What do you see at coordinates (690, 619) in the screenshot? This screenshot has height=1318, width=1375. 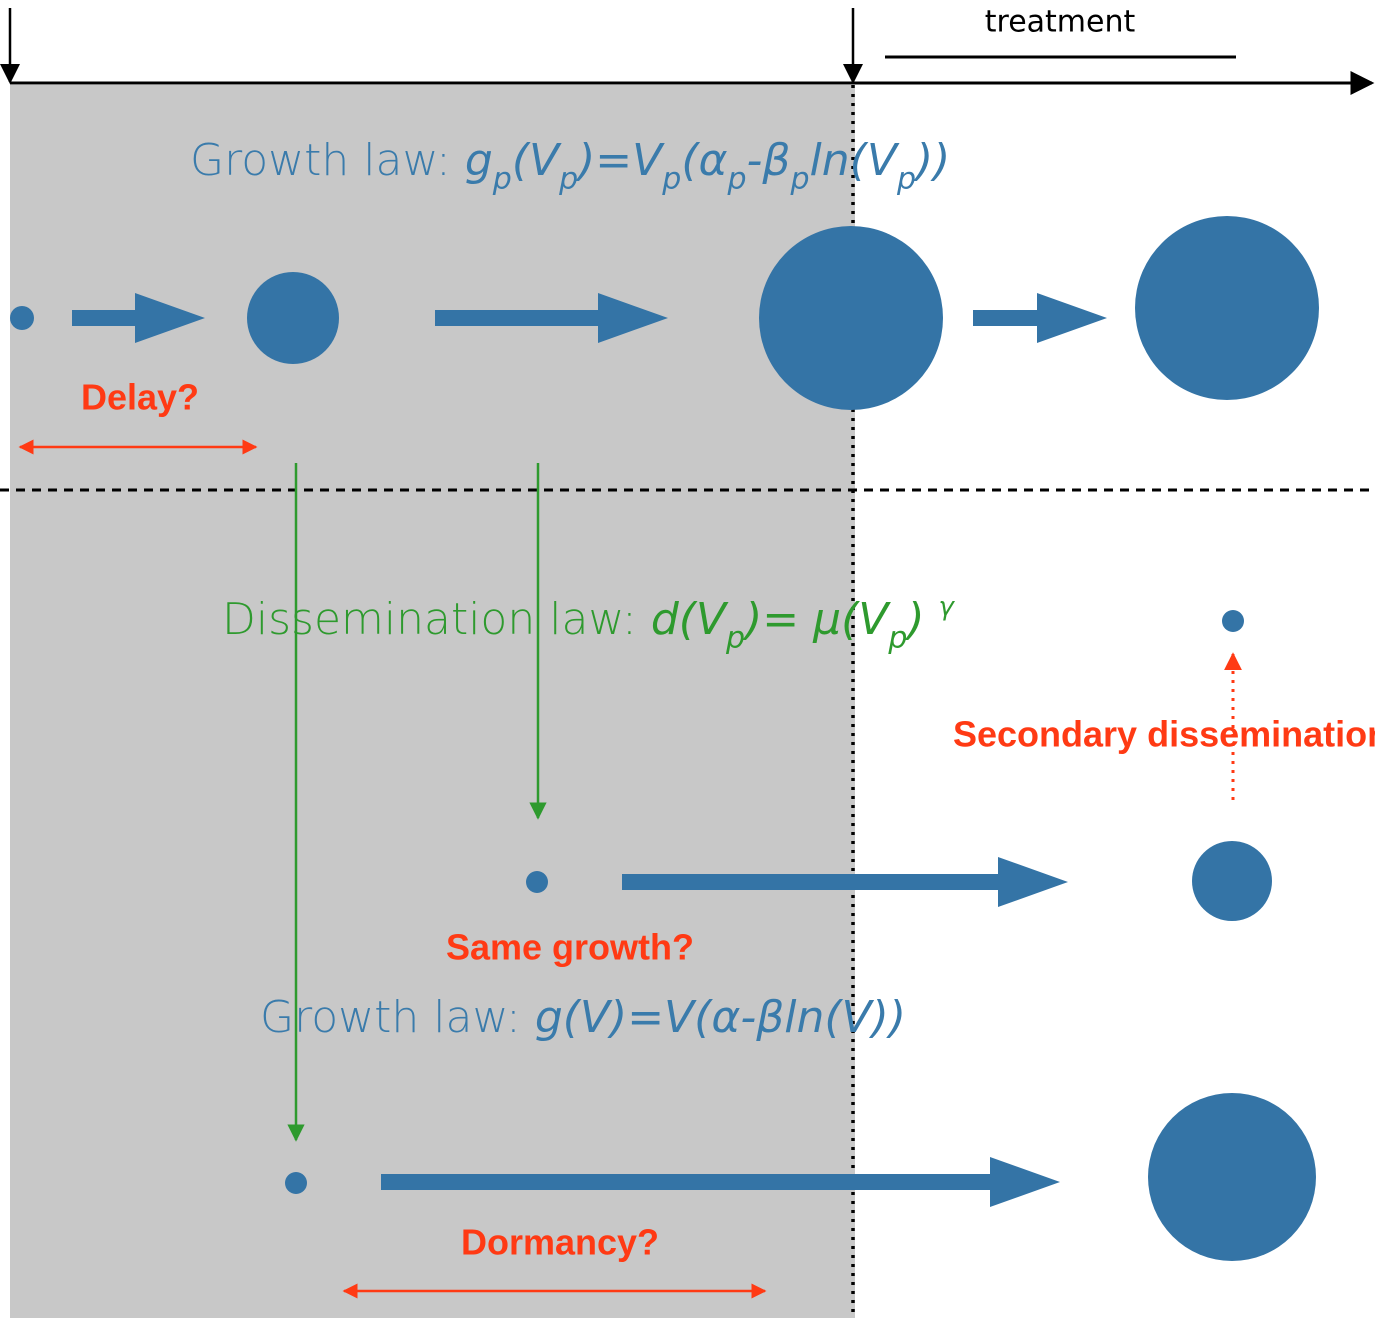 I see `formula-part: d(V` at bounding box center [690, 619].